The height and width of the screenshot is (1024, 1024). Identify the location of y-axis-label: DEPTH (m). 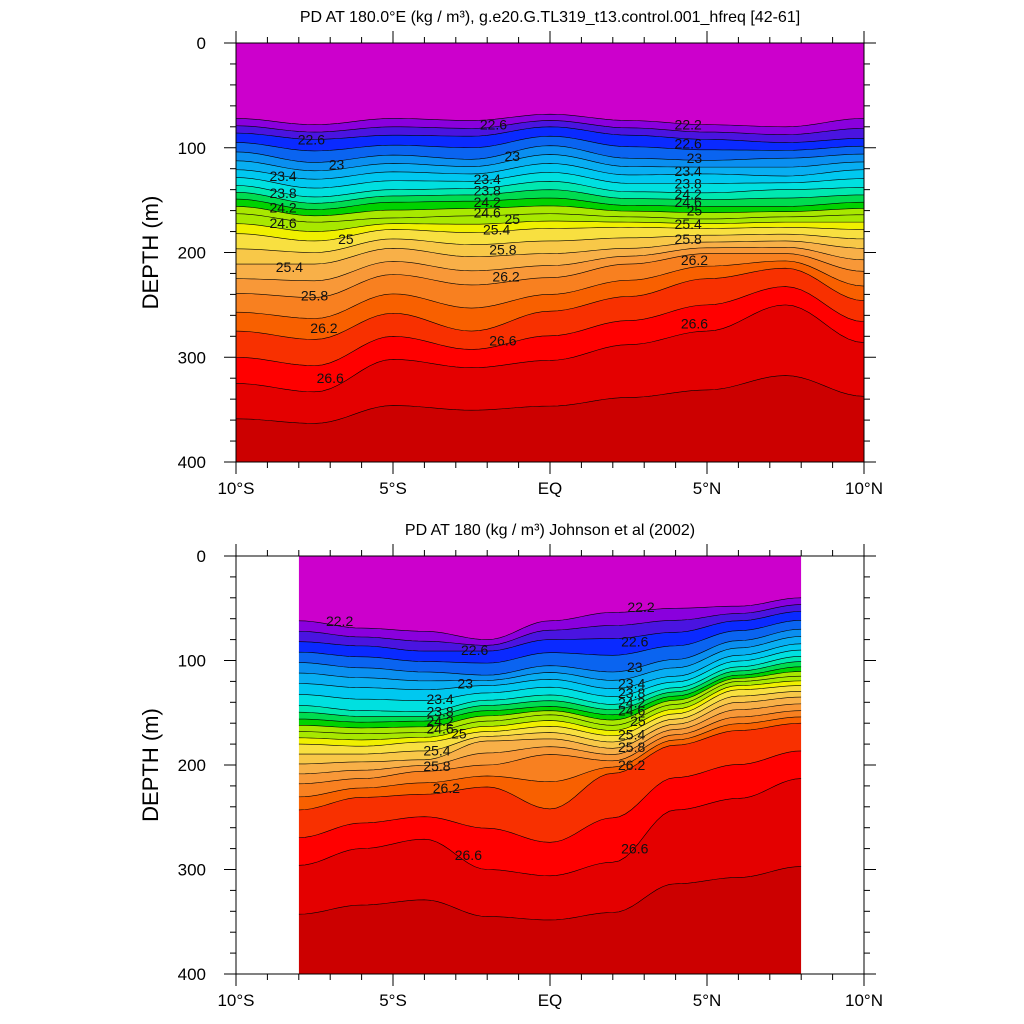
(150, 253).